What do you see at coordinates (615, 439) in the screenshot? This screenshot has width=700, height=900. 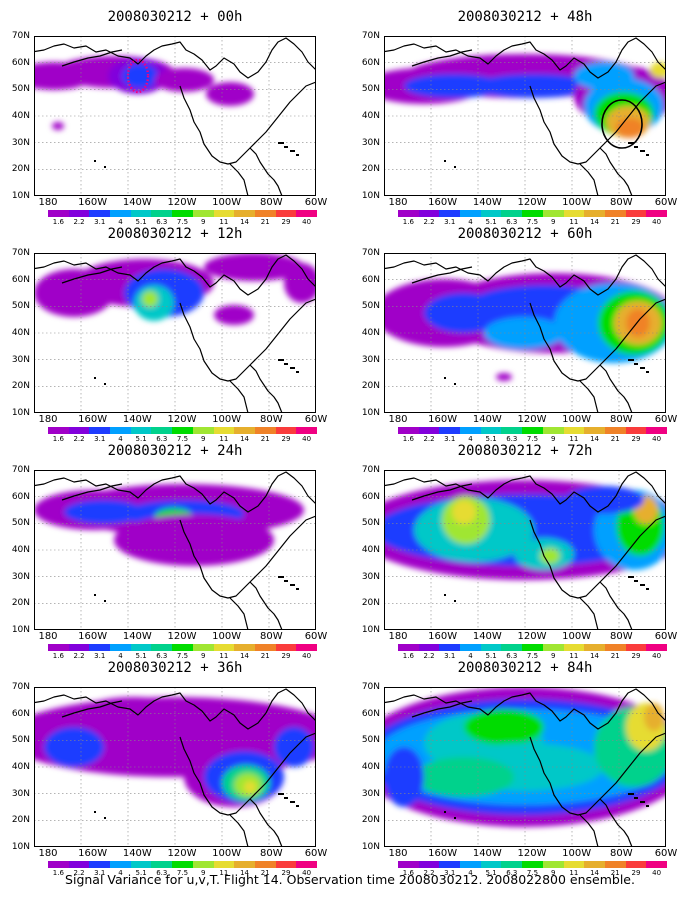 I see `colorbar-label: 21` at bounding box center [615, 439].